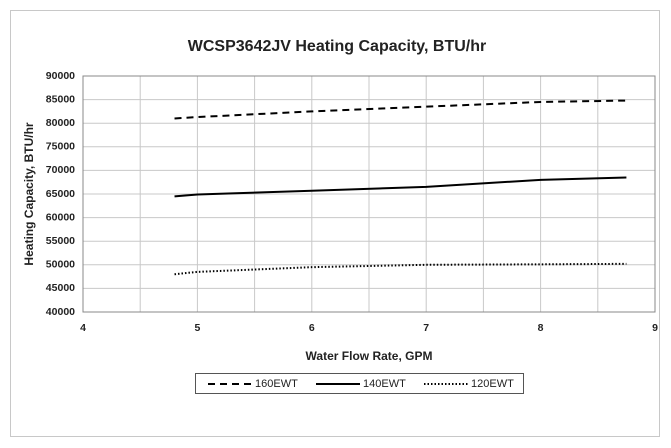 The height and width of the screenshot is (448, 671). What do you see at coordinates (60, 312) in the screenshot?
I see `y-tick-label: 40000` at bounding box center [60, 312].